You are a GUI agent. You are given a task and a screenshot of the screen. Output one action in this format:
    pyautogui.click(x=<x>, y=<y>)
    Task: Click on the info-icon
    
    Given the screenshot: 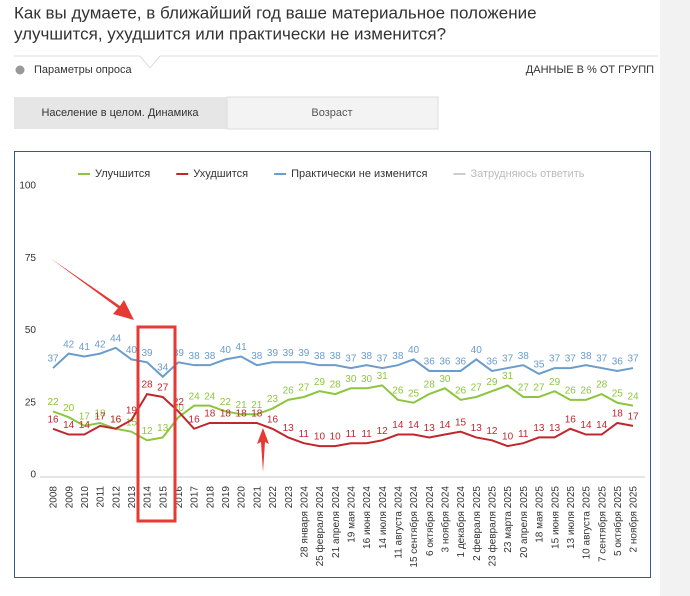 What is the action you would take?
    pyautogui.click(x=20, y=70)
    